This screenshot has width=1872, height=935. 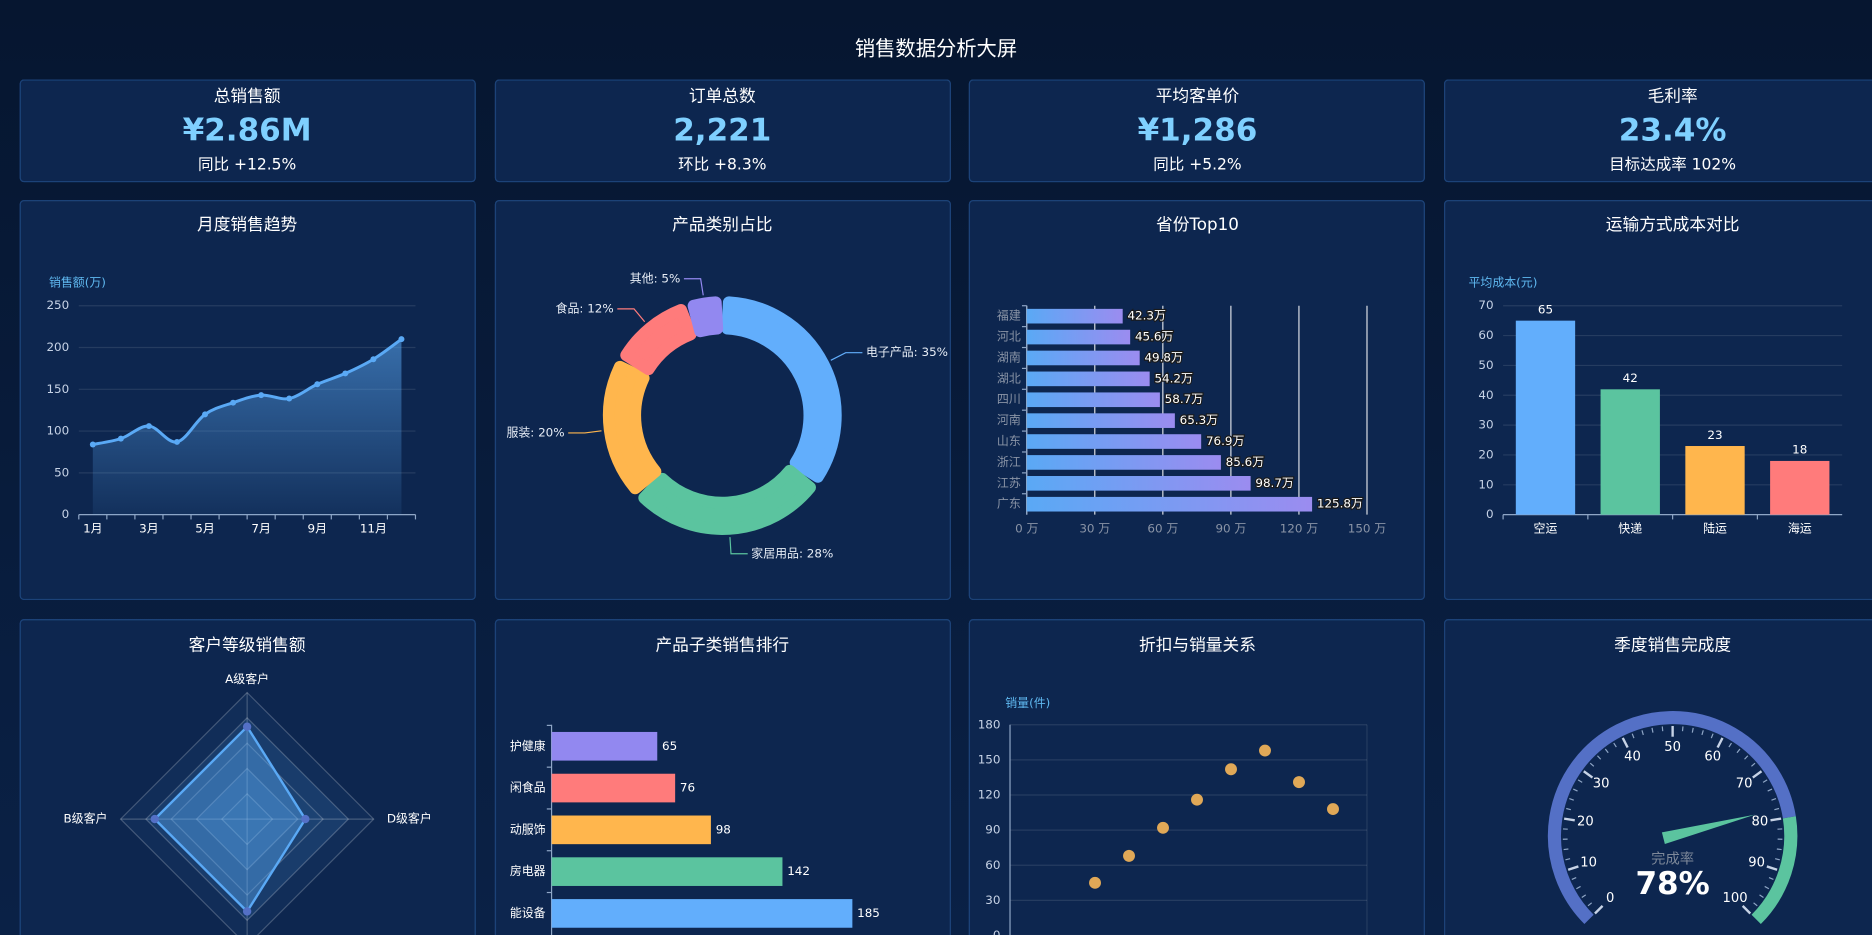 What do you see at coordinates (722, 644) in the screenshot?
I see `chart-title: 产品子类销售排行` at bounding box center [722, 644].